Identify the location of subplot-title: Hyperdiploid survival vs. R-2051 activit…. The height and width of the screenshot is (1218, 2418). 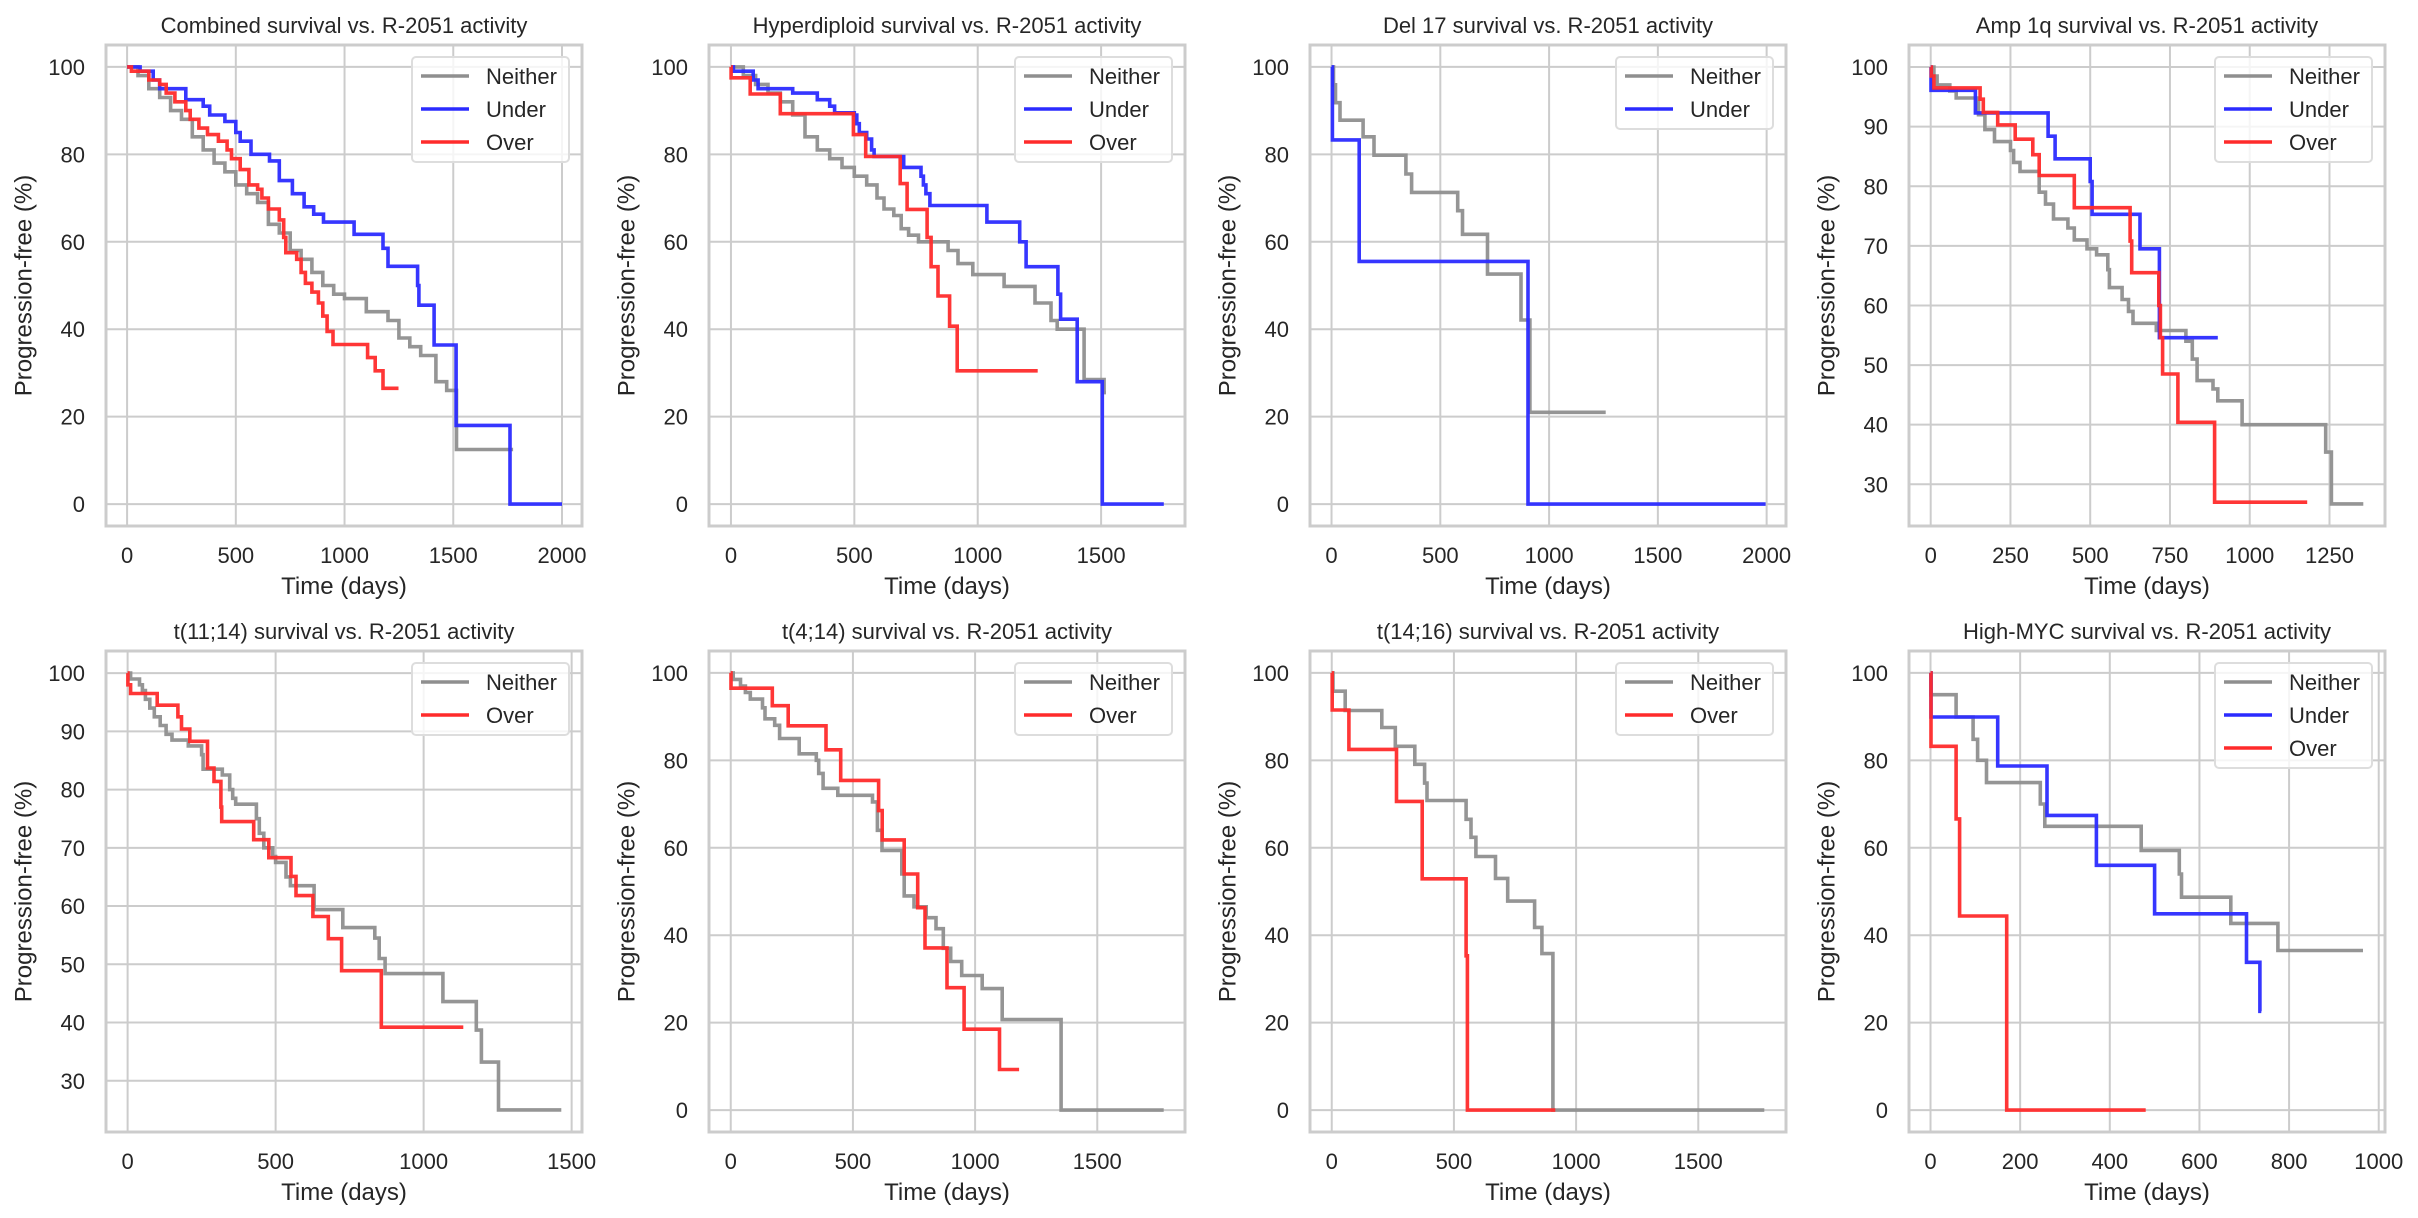
(947, 25).